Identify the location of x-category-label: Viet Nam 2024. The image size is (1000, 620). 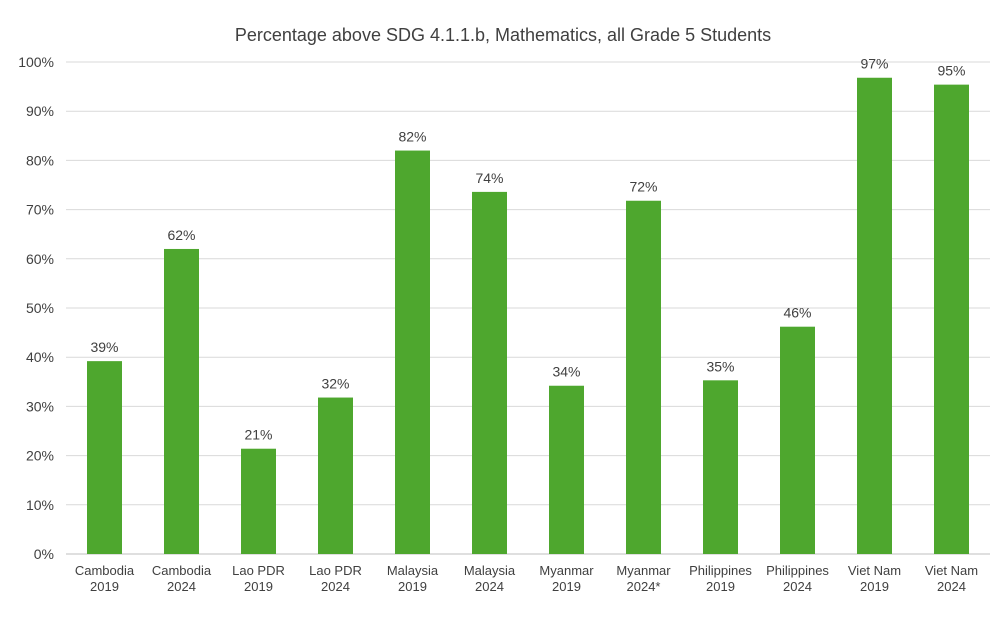
(951, 578).